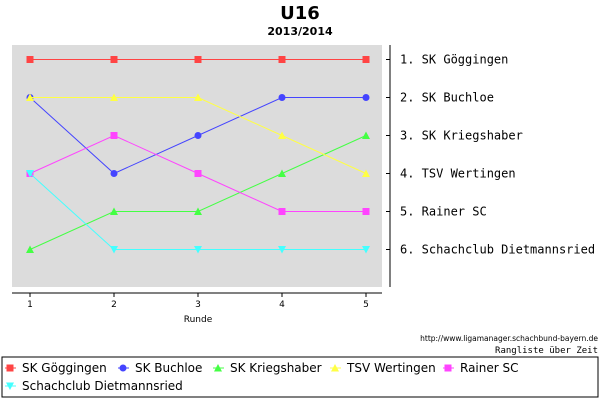  What do you see at coordinates (489, 368) in the screenshot?
I see `legend-label: Rainer SC` at bounding box center [489, 368].